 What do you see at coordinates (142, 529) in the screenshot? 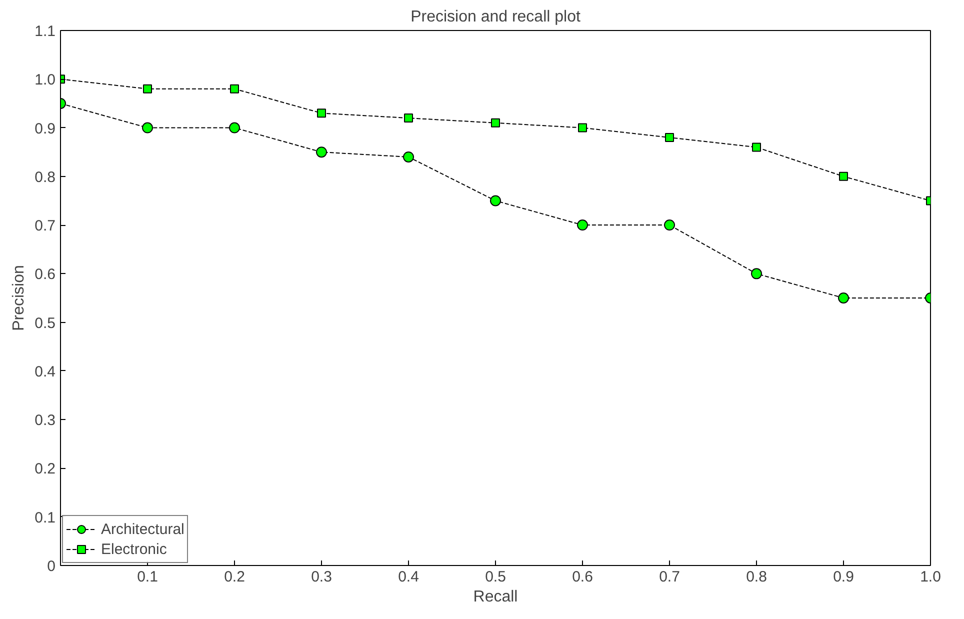
I see `legend-label: Architectural` at bounding box center [142, 529].